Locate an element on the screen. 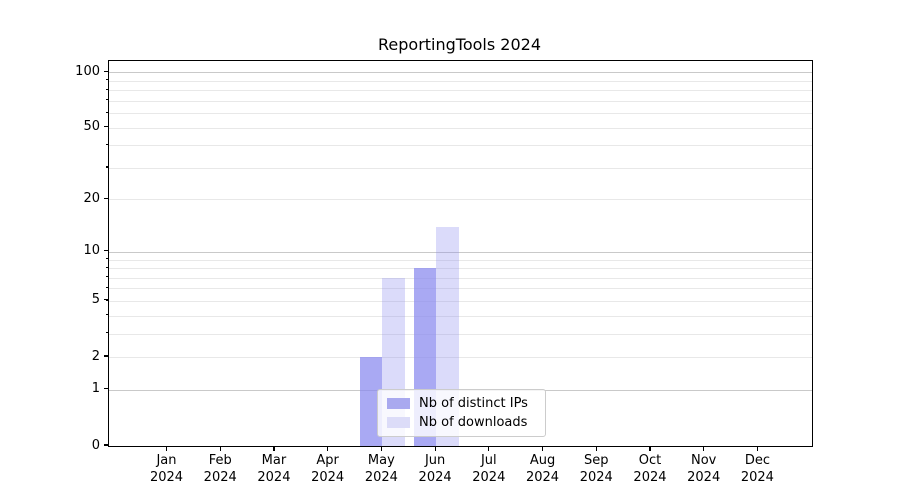 This screenshot has height=500, width=900. x-tick-month: Dec is located at coordinates (757, 460).